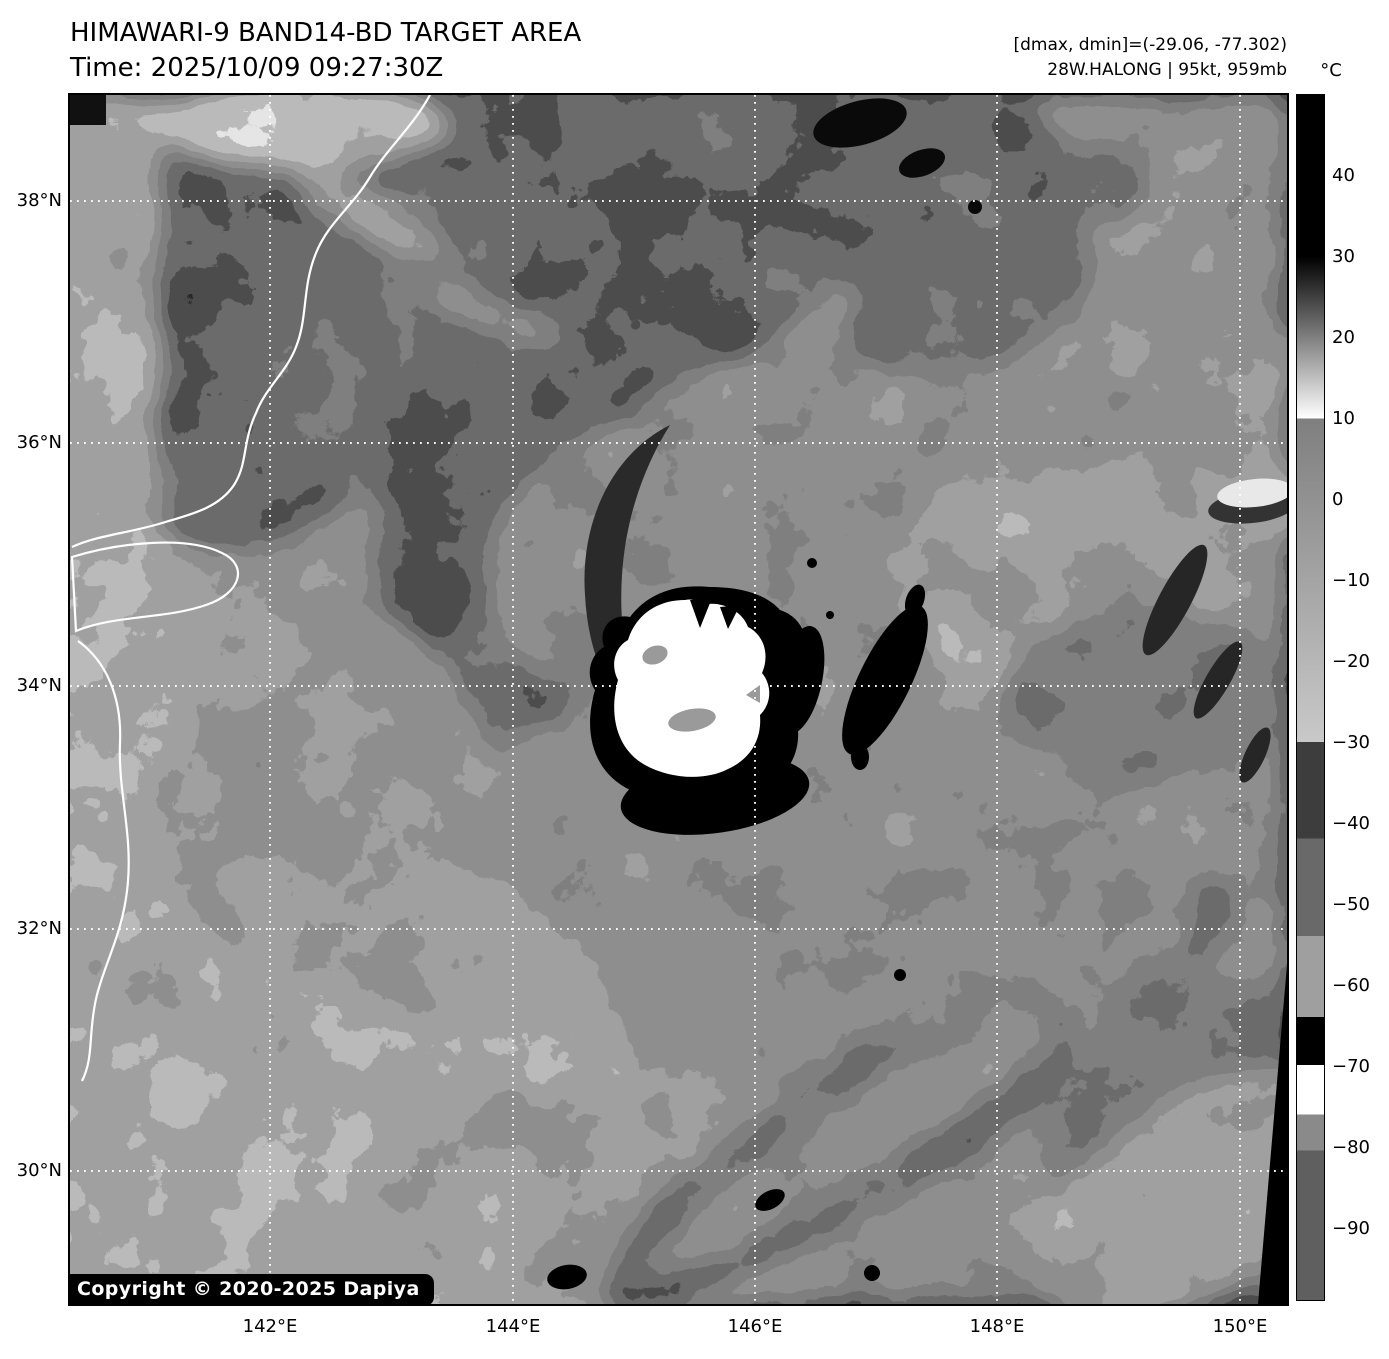 This screenshot has height=1359, width=1389. What do you see at coordinates (39, 1170) in the screenshot?
I see `y-tick-label: 30°N` at bounding box center [39, 1170].